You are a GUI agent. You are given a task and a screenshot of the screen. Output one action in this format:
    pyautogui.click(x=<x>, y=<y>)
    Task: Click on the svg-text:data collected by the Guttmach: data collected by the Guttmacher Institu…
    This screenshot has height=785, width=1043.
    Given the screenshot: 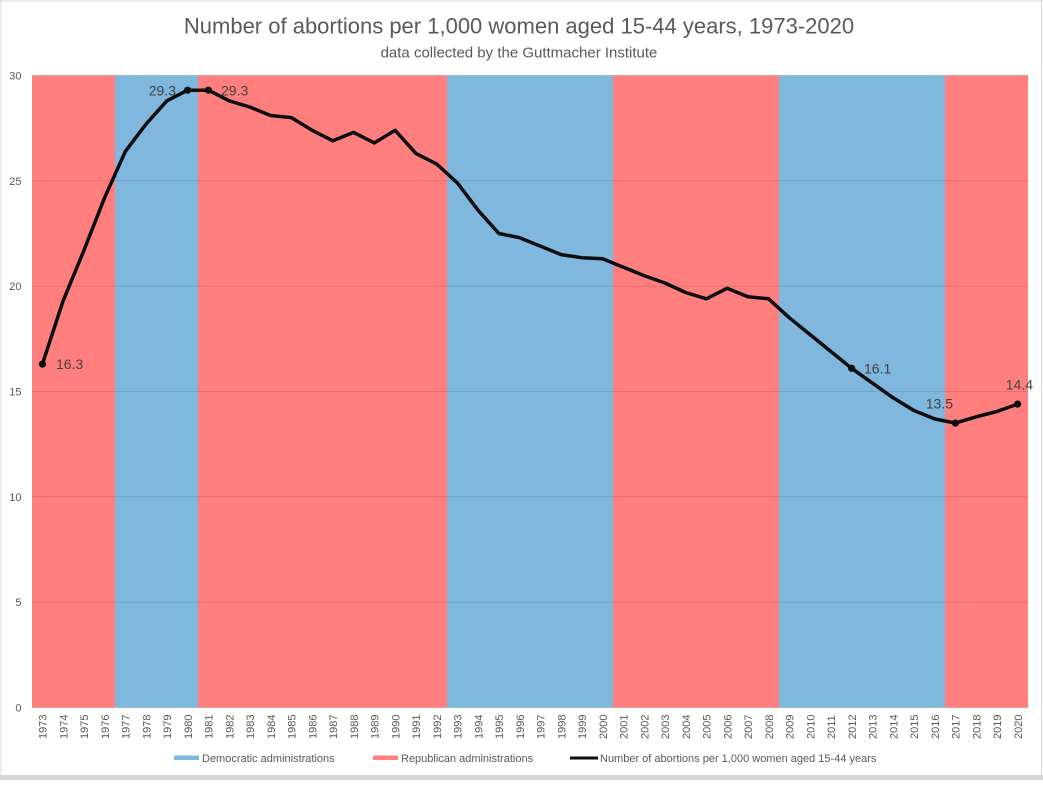 What is the action you would take?
    pyautogui.click(x=519, y=53)
    